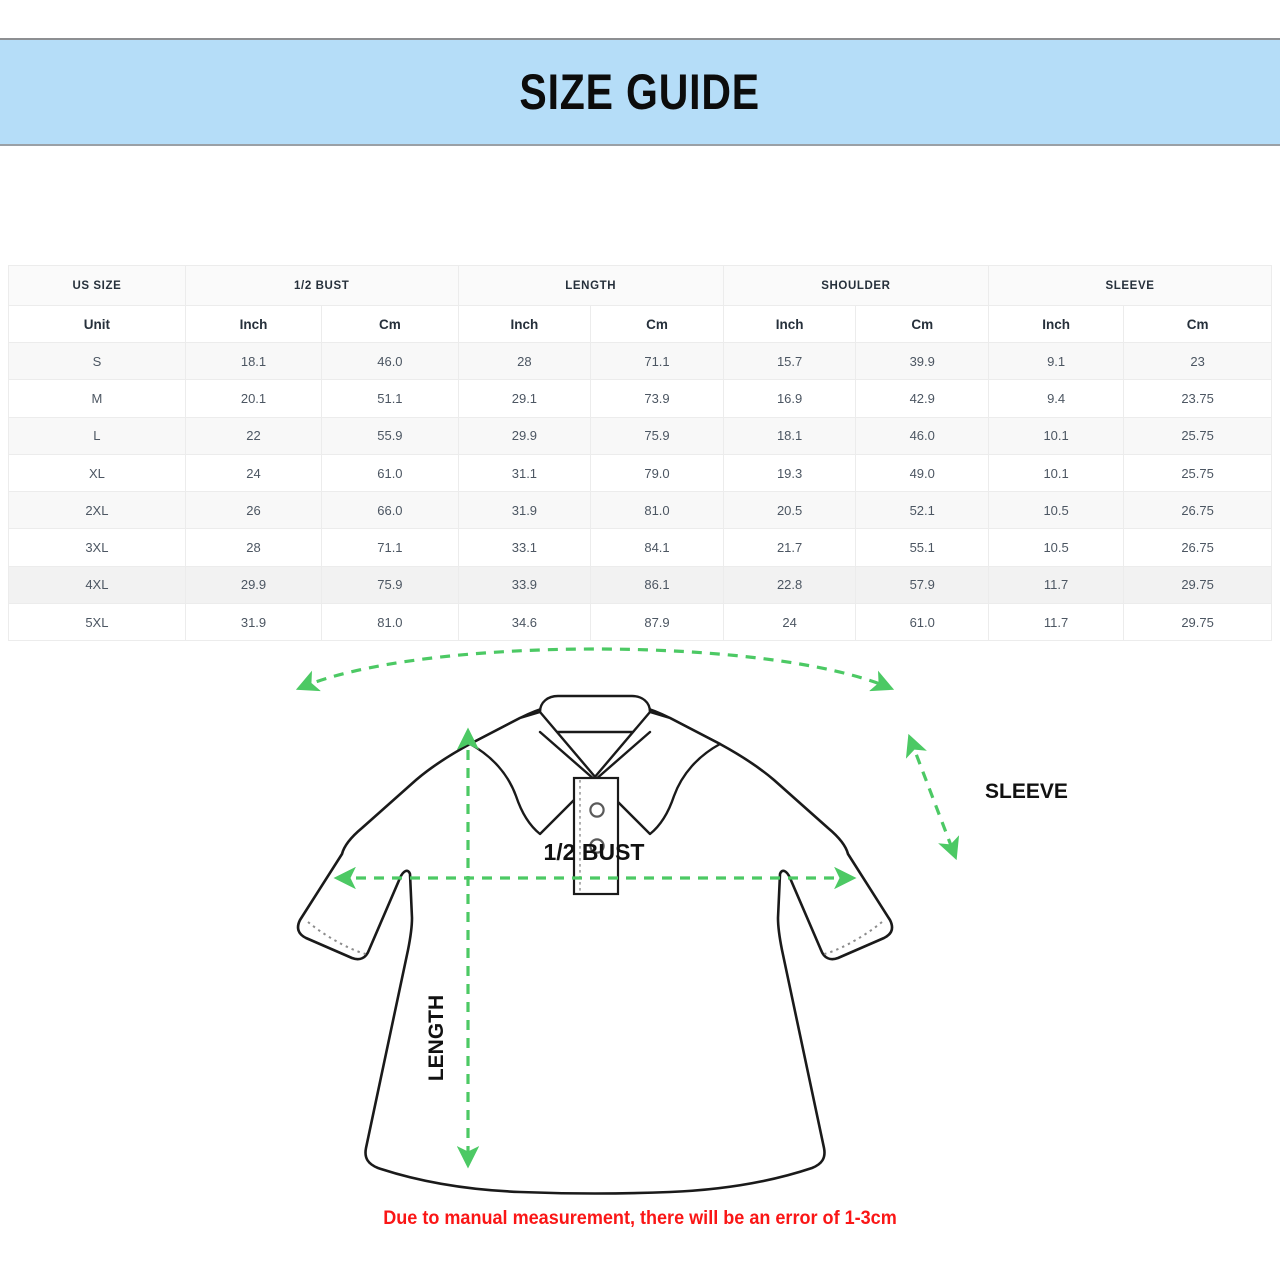 The width and height of the screenshot is (1280, 1280). Describe the element at coordinates (524, 585) in the screenshot. I see `cell-length-inch: 33.9` at that location.